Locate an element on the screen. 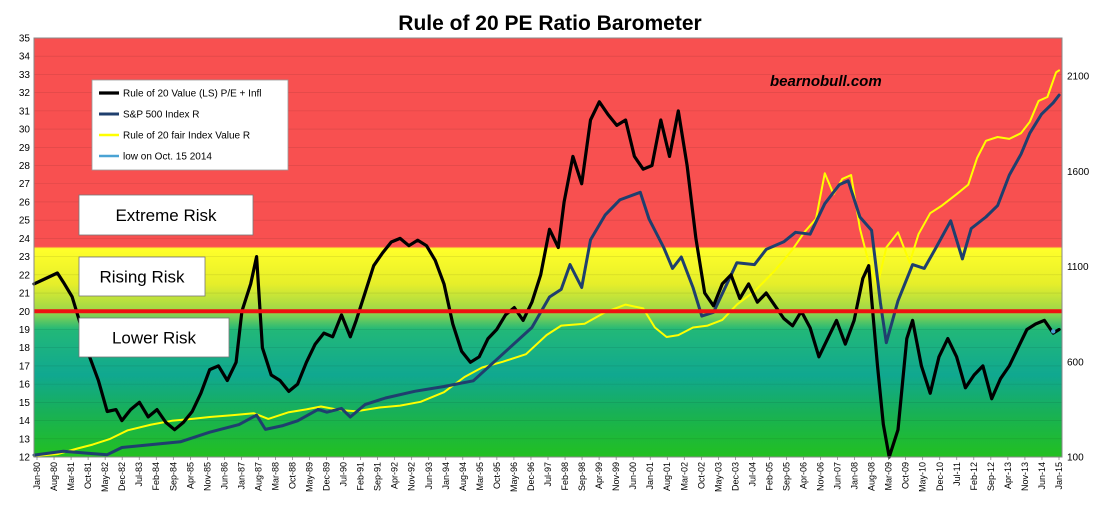  left-axis-tick-label: 16 is located at coordinates (25, 385).